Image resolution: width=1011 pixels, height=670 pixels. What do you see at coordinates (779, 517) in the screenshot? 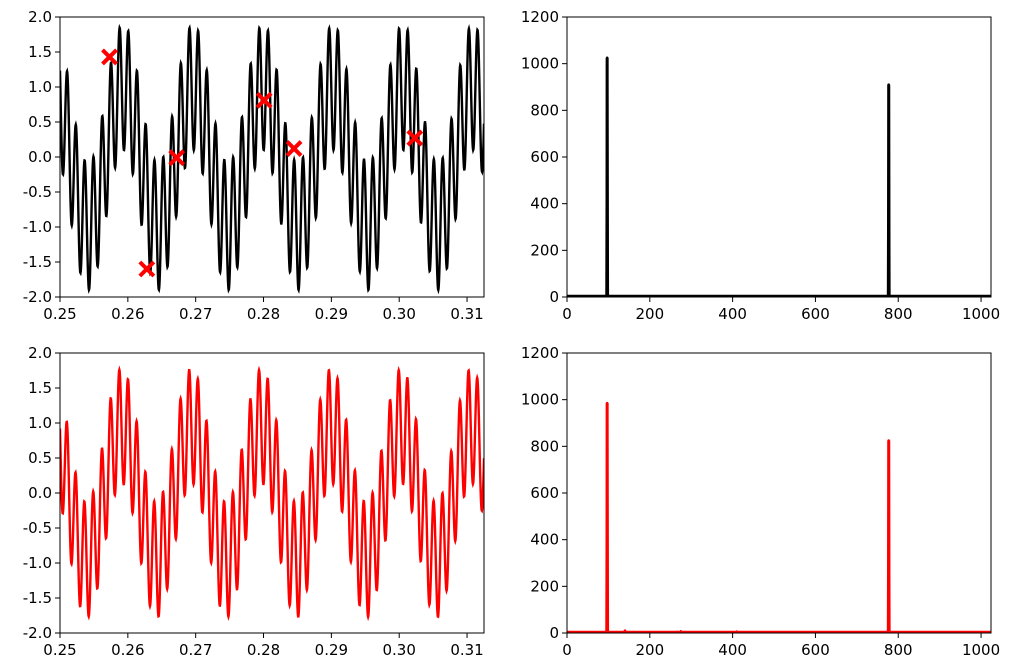
I see `spectrum-line` at bounding box center [779, 517].